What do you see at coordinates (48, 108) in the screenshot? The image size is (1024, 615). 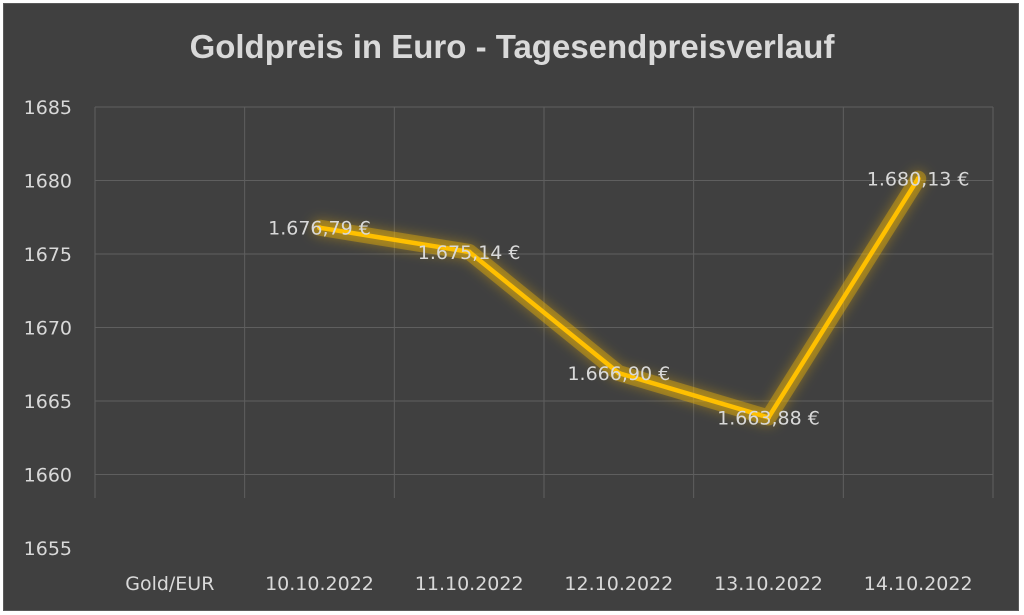 I see `y-tick-label: 1685` at bounding box center [48, 108].